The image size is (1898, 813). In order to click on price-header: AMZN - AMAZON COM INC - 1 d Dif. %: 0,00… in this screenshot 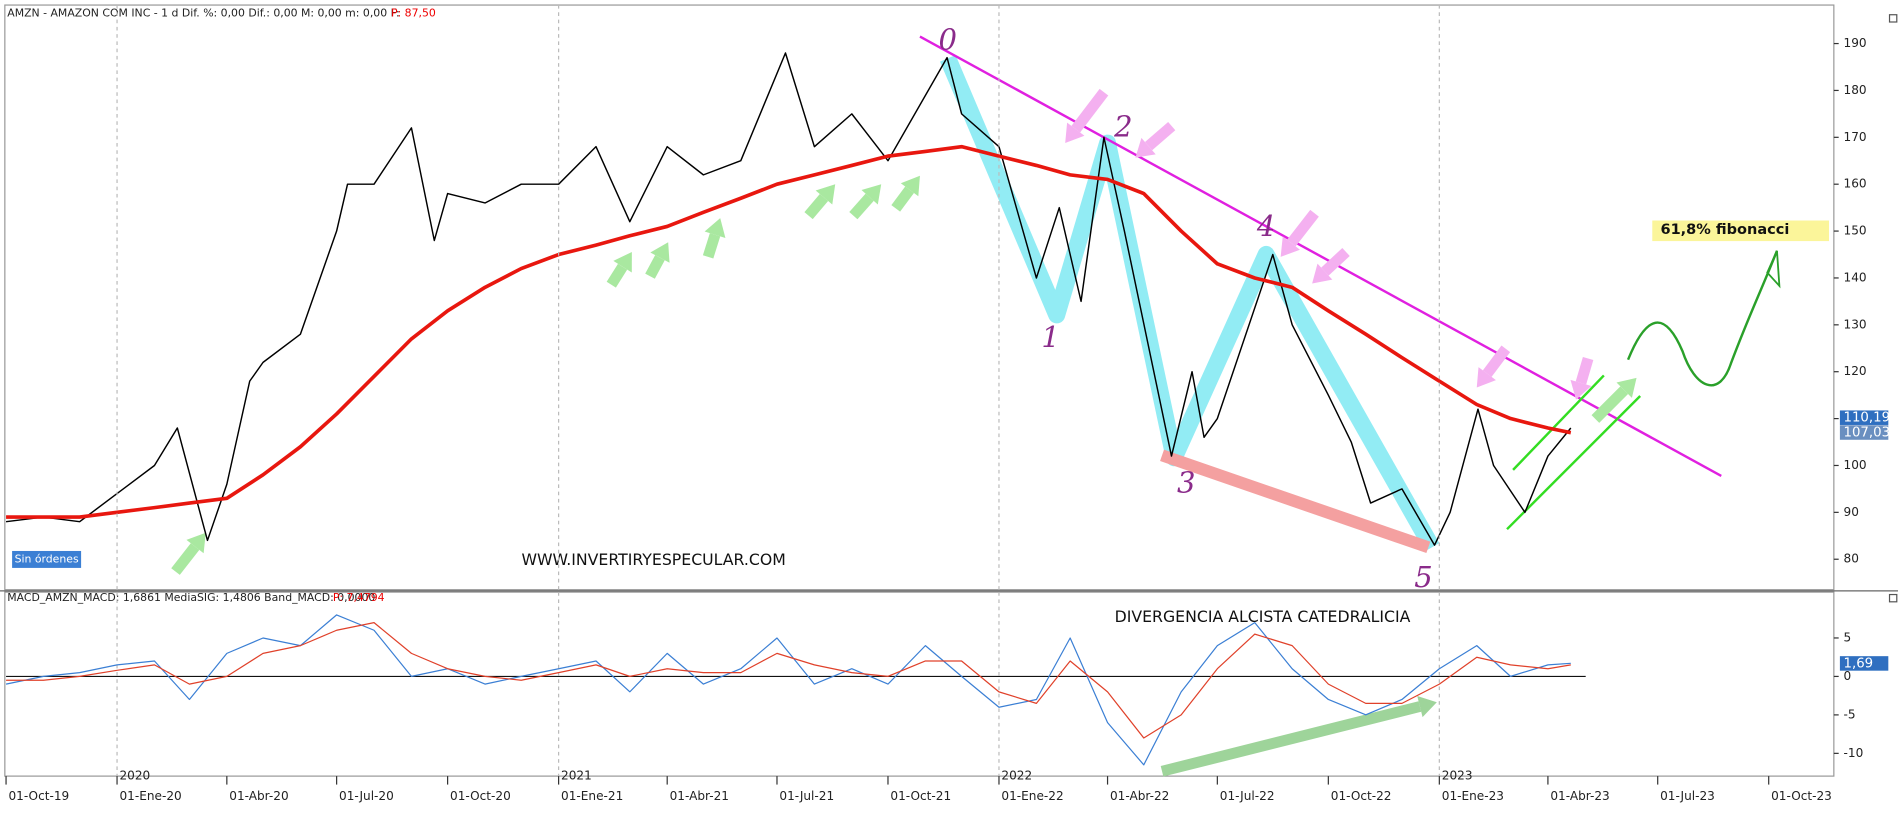, I will do `click(203, 13)`.